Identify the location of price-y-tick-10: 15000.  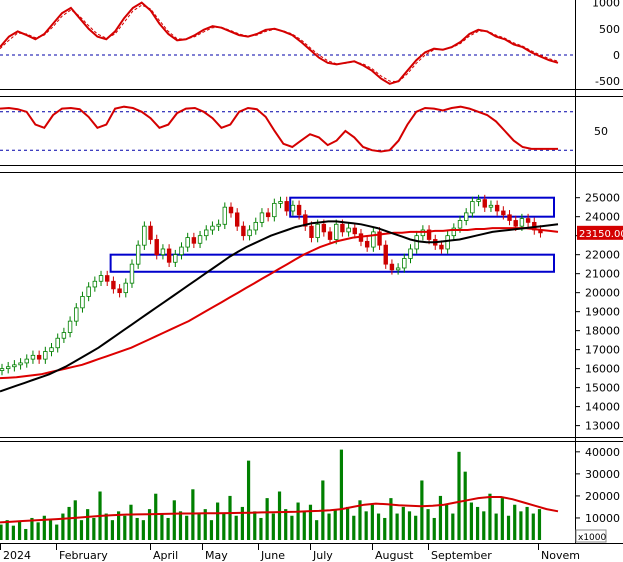
(602, 388).